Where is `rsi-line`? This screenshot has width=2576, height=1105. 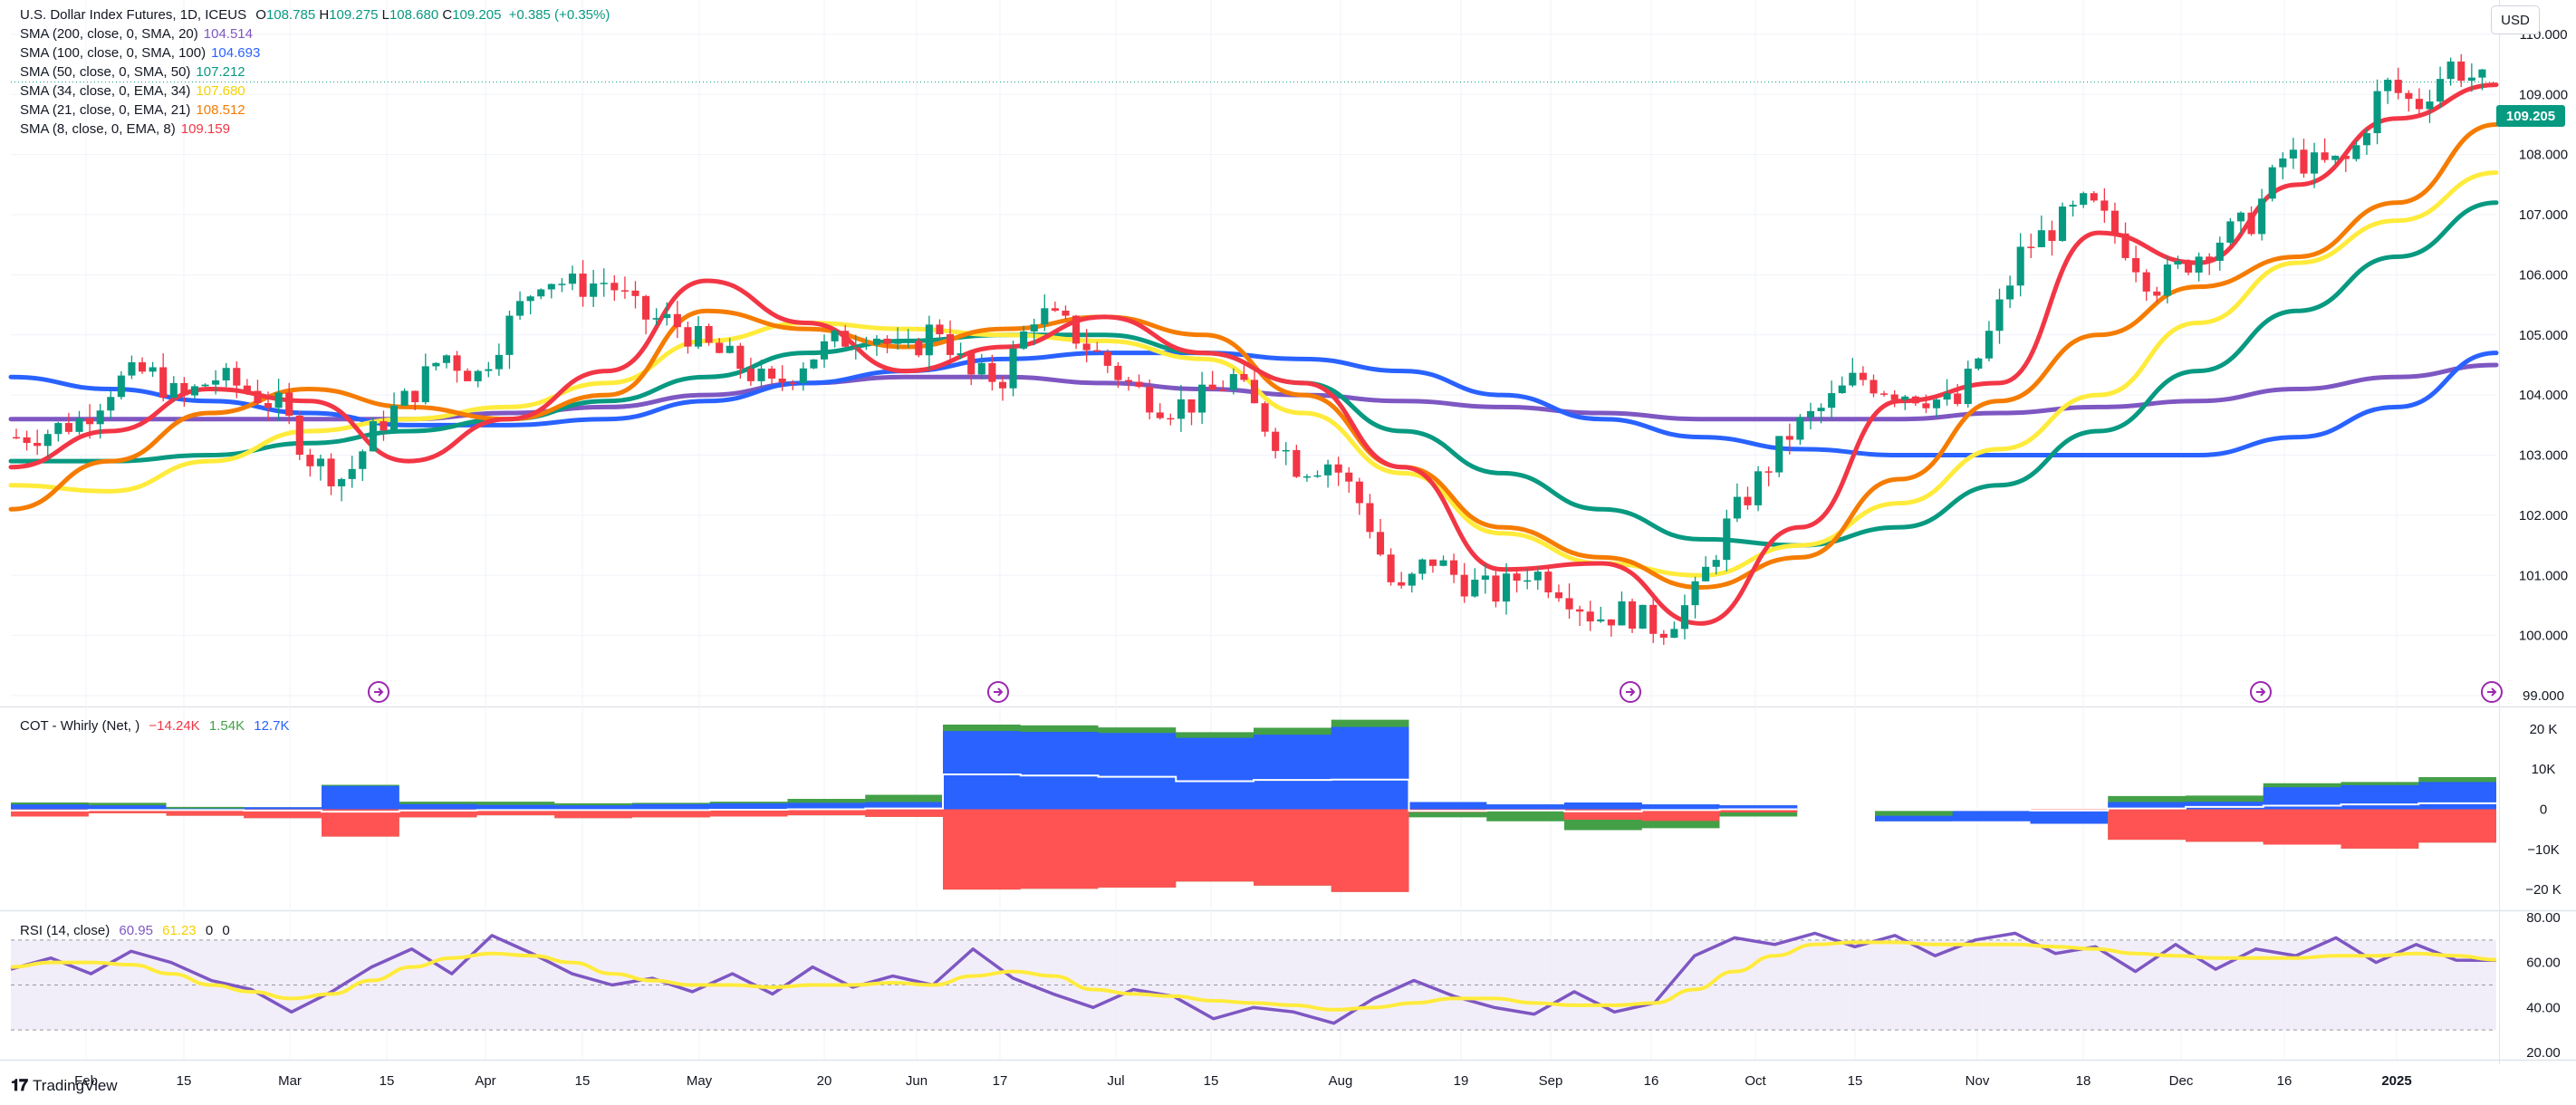
rsi-line is located at coordinates (1253, 976).